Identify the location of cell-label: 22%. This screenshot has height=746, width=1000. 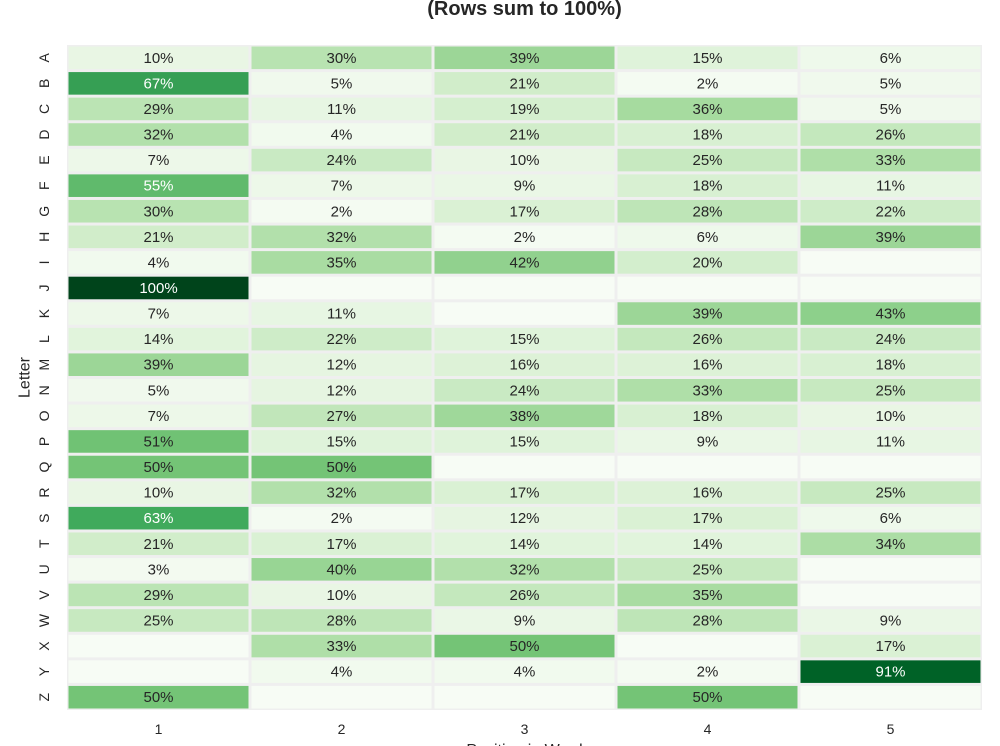
(341, 339).